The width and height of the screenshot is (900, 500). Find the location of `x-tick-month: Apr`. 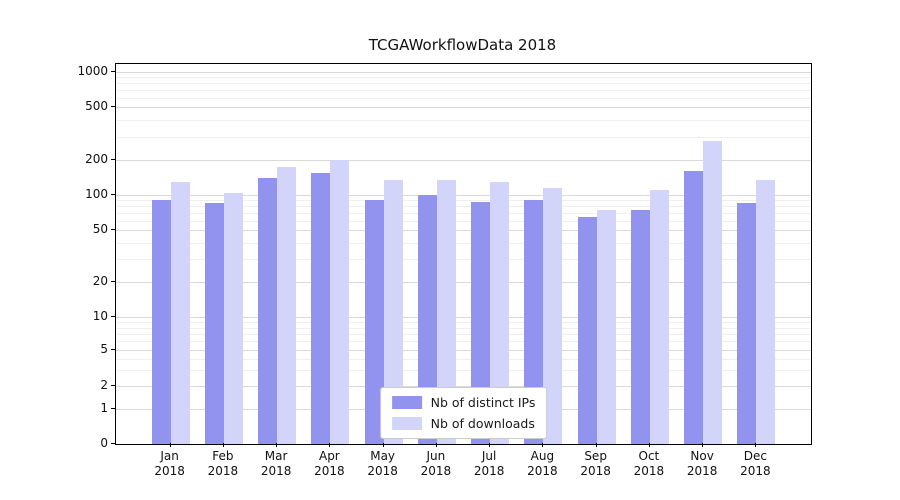

x-tick-month: Apr is located at coordinates (329, 456).